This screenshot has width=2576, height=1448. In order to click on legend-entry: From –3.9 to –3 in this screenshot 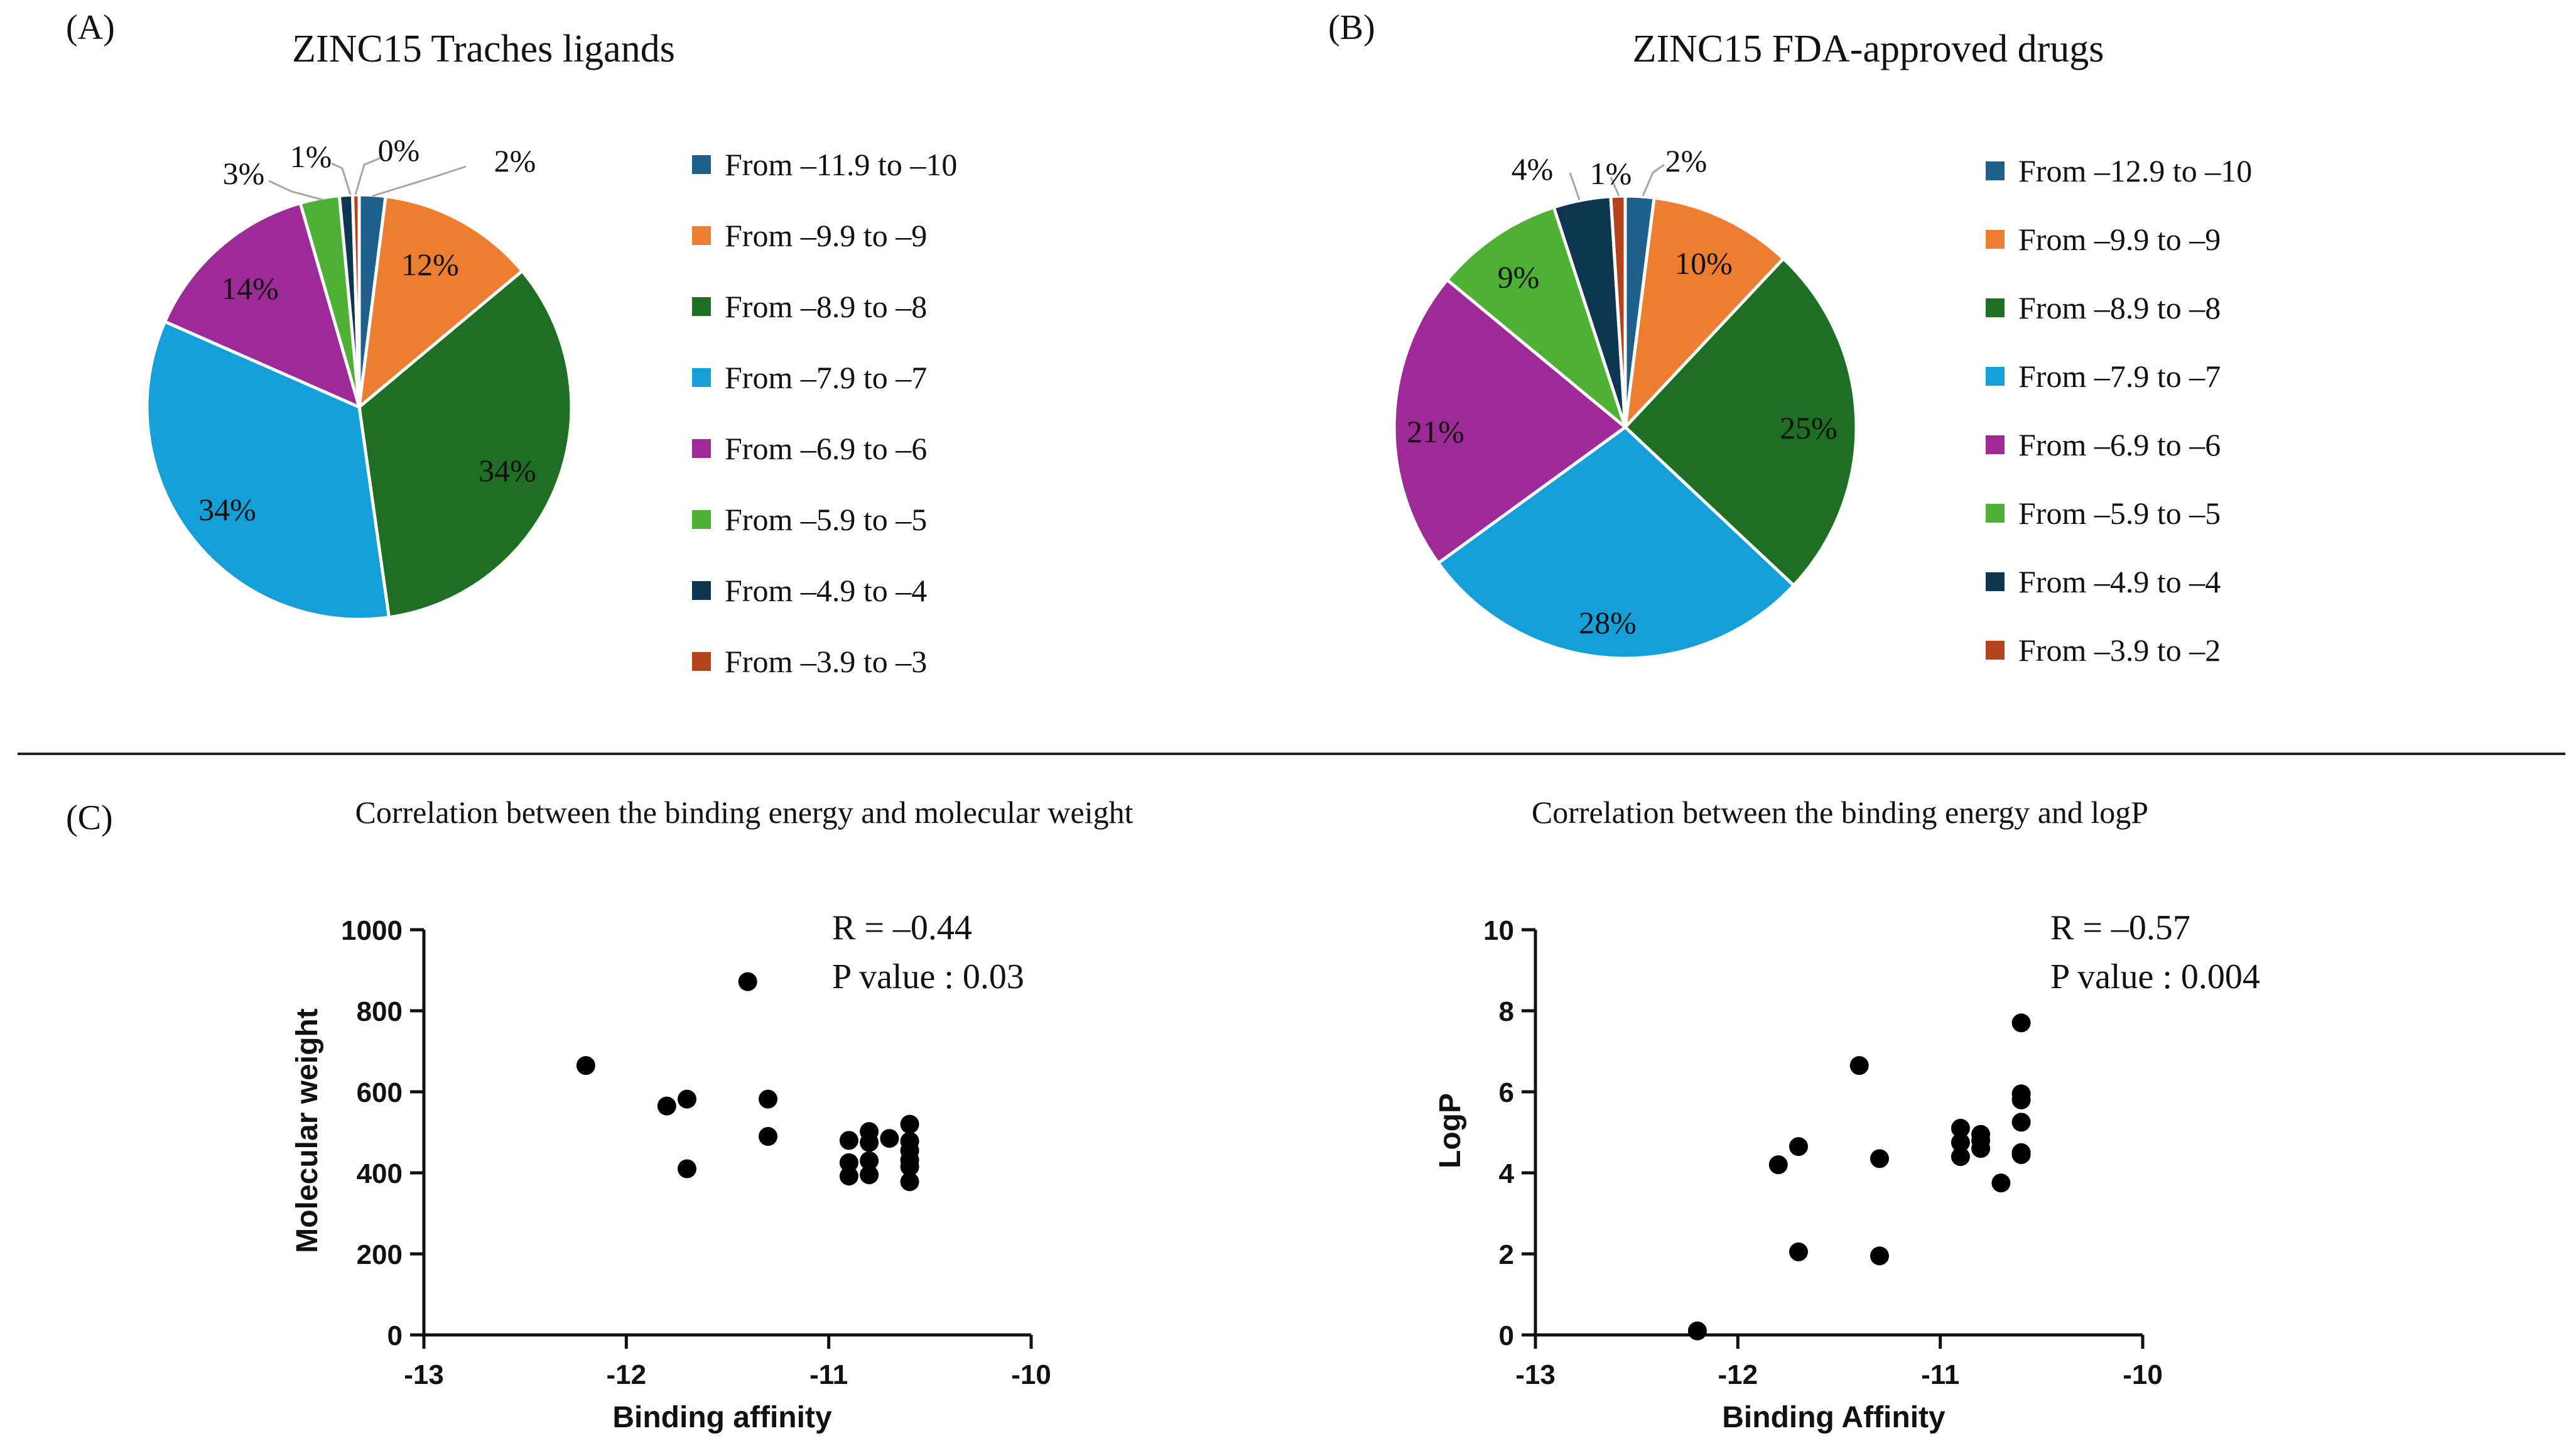, I will do `click(826, 661)`.